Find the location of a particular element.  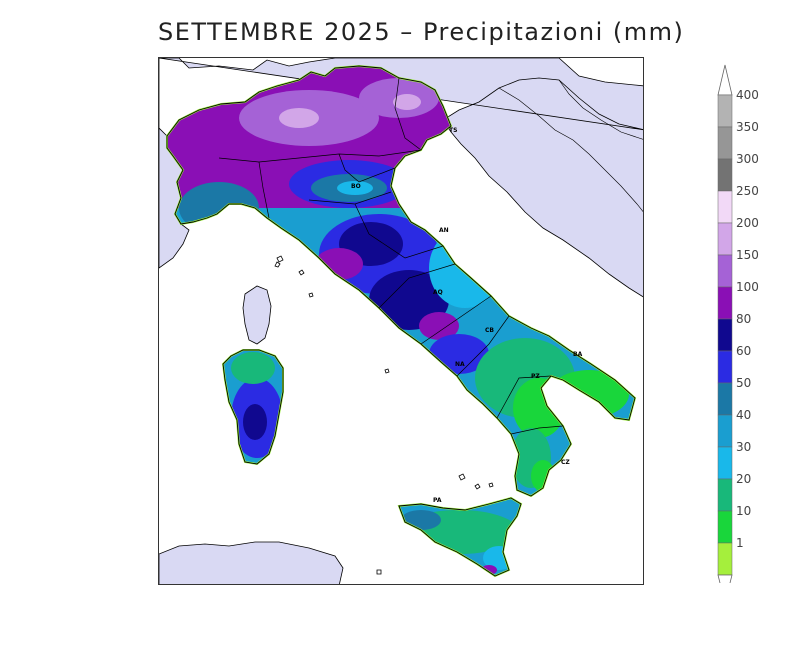

legend-label-150: 150 is located at coordinates (747, 255).